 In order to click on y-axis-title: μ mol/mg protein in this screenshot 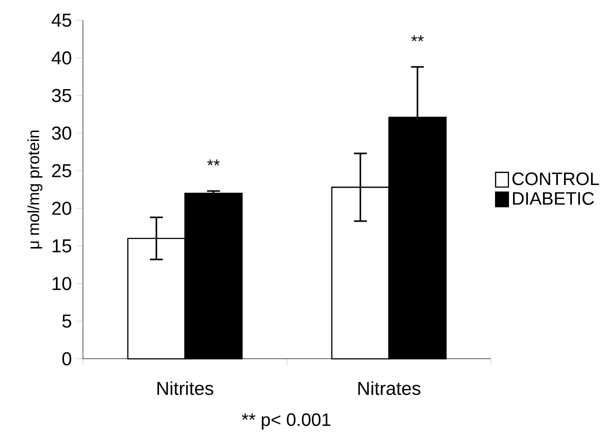, I will do `click(34, 189)`.